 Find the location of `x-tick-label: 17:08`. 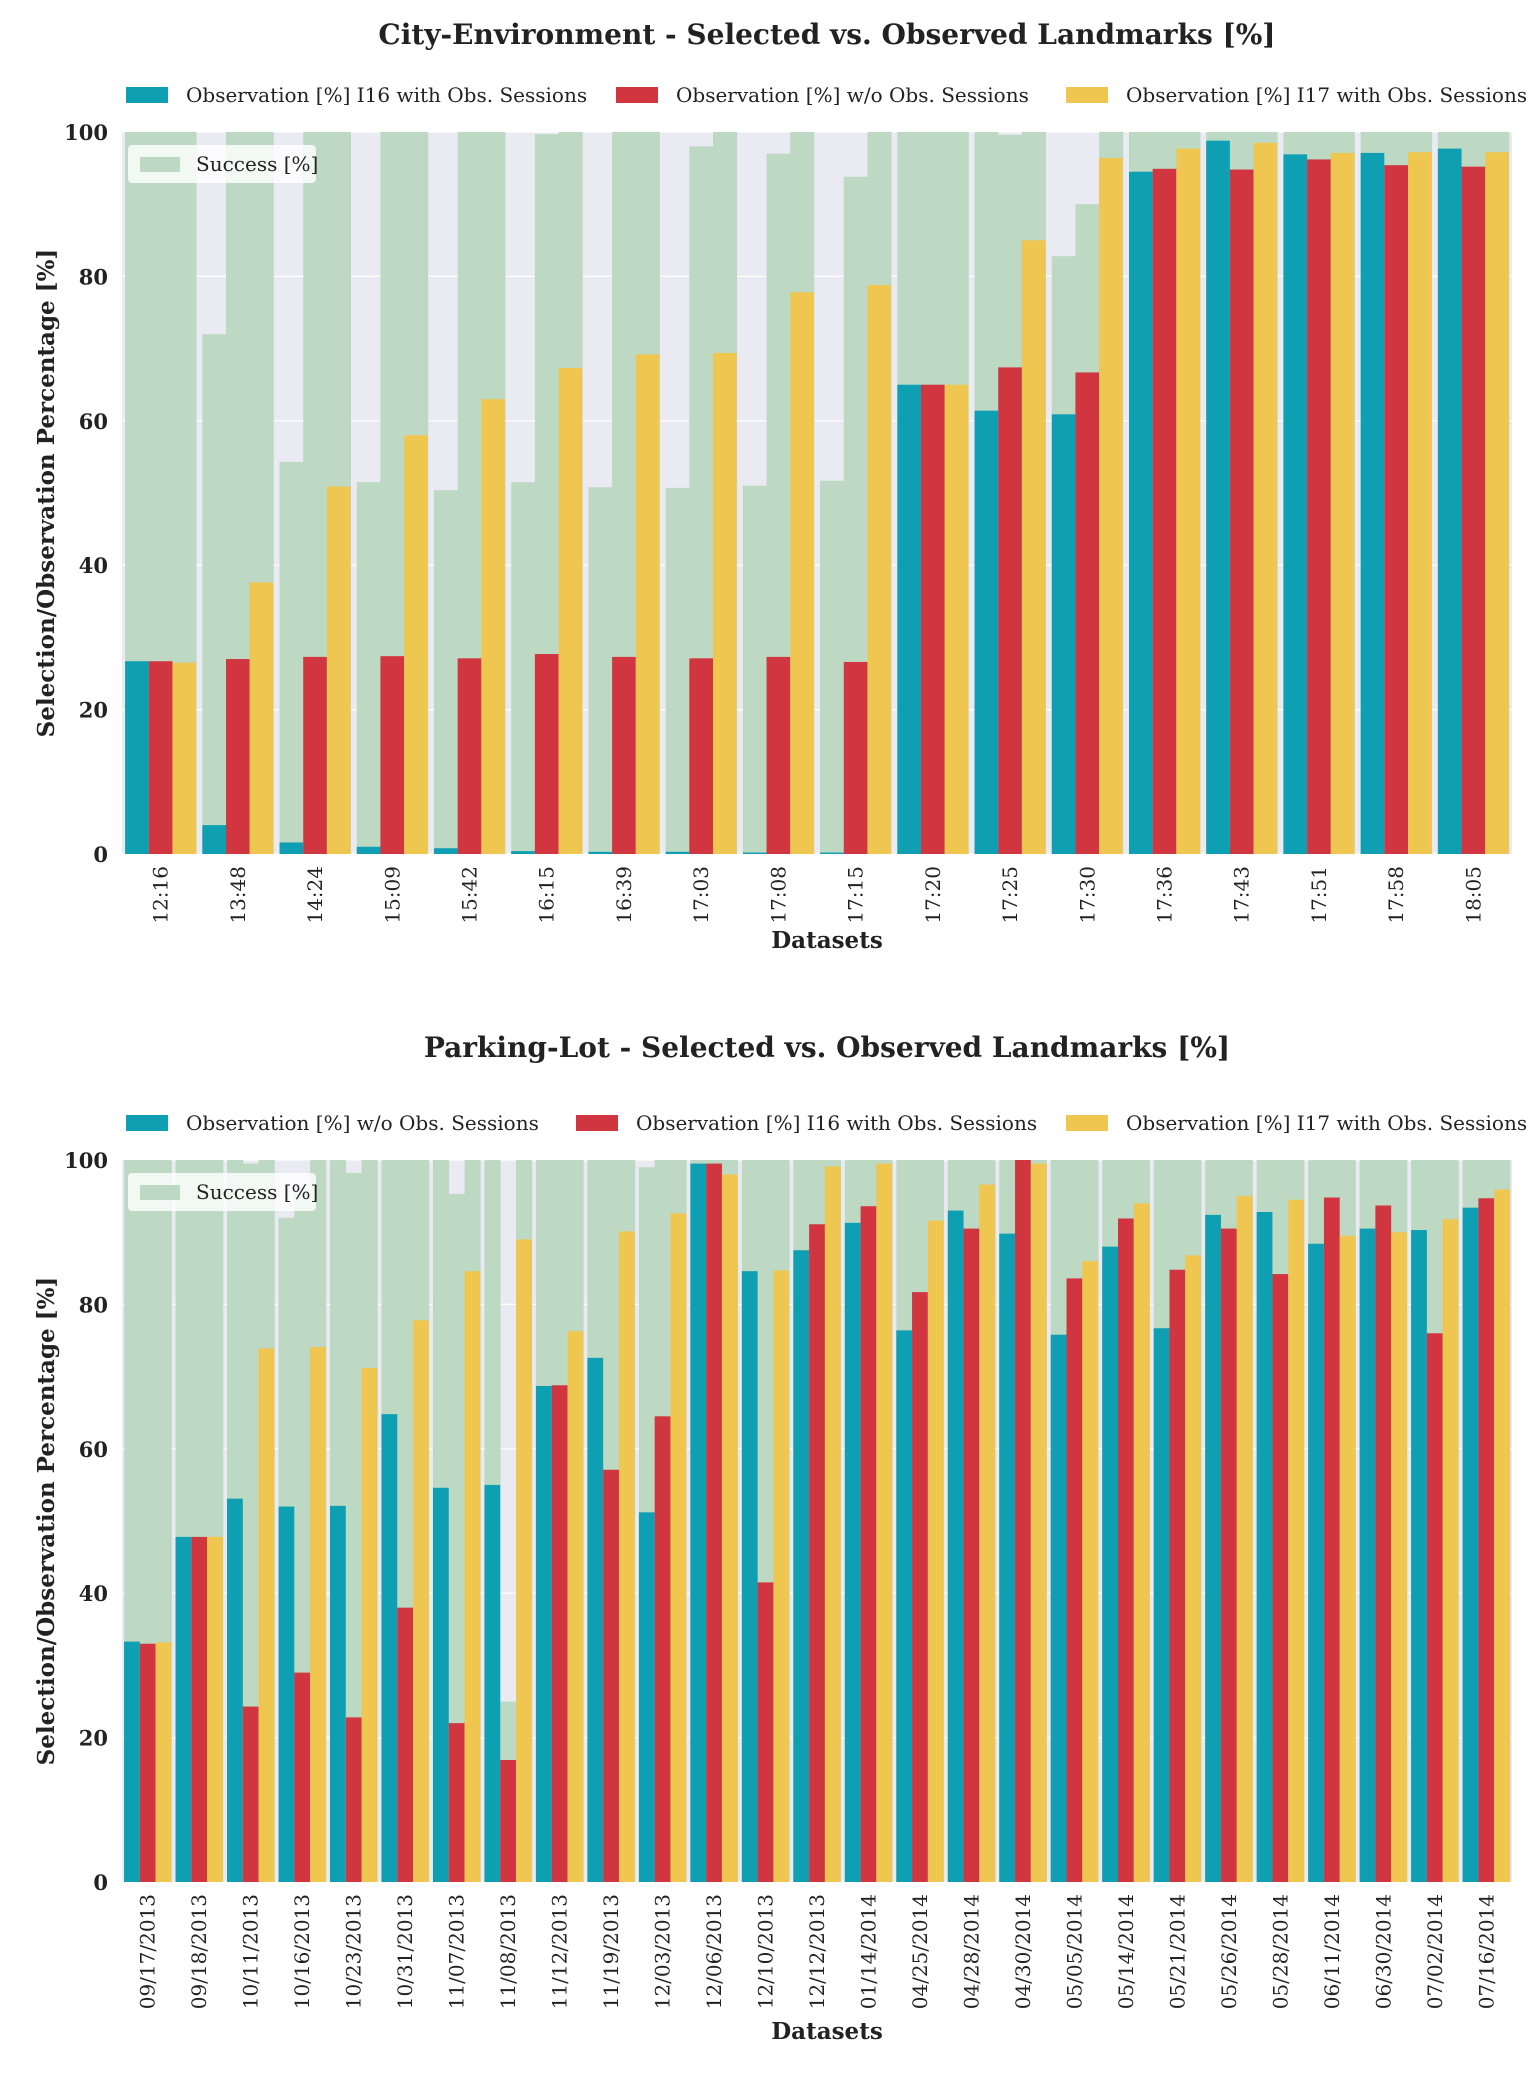

x-tick-label: 17:08 is located at coordinates (778, 895).